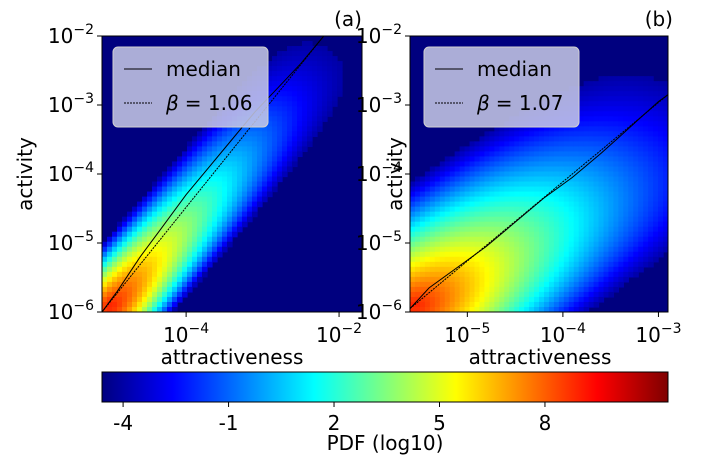 This screenshot has width=708, height=463. Describe the element at coordinates (385, 413) in the screenshot. I see `colorbar: -4 -1 2 5 8 PDF (log10)` at that location.